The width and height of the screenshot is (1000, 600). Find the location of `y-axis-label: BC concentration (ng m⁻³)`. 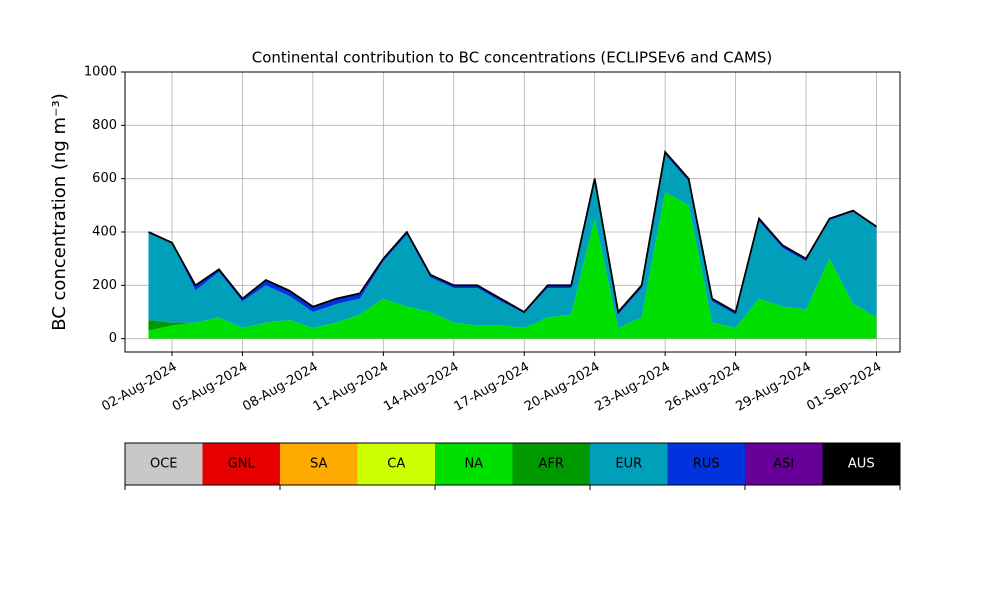

y-axis-label: BC concentration (ng m⁻³) is located at coordinates (59, 212).